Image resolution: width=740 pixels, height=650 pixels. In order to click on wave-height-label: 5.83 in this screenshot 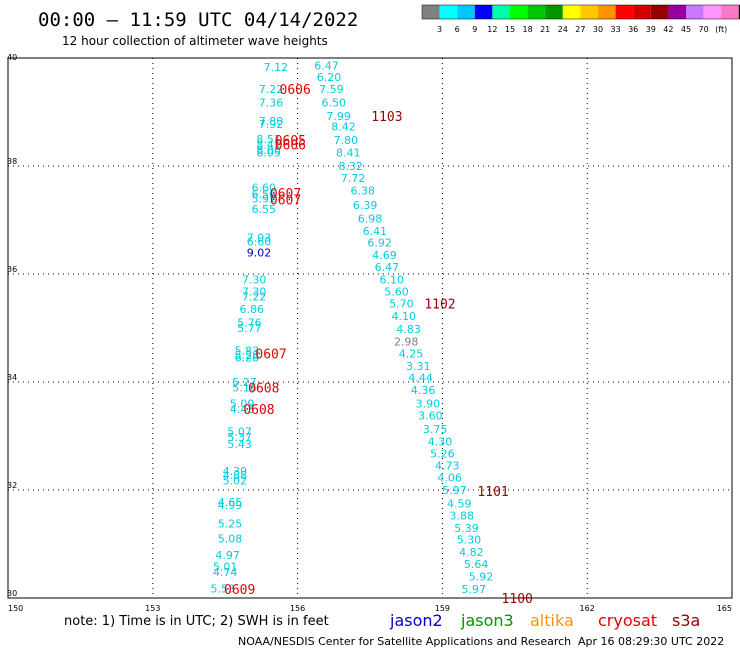, I will do `click(247, 351)`.